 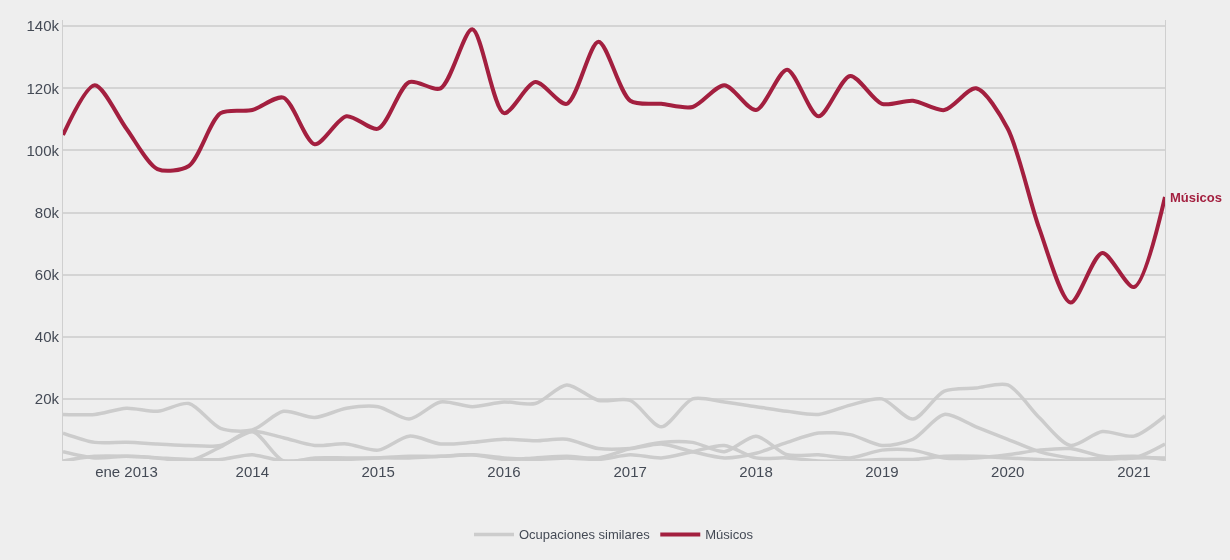 What do you see at coordinates (126, 471) in the screenshot?
I see `x-tick-label: ene 2013` at bounding box center [126, 471].